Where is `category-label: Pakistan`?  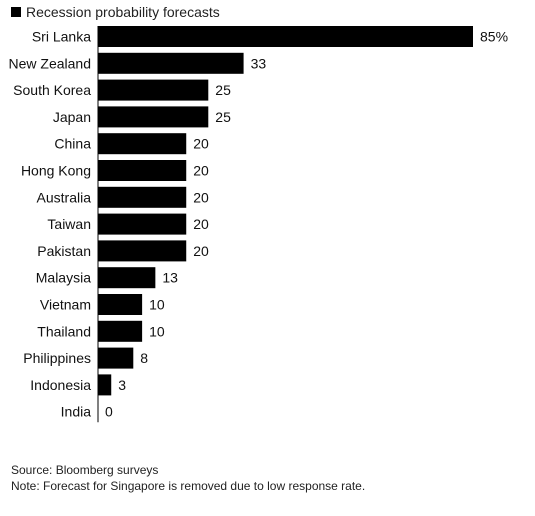
category-label: Pakistan is located at coordinates (64, 251).